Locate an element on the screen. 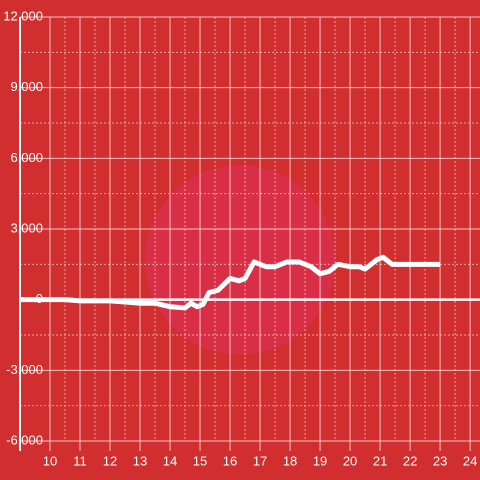 The width and height of the screenshot is (480, 480). x-tick-label: 13 is located at coordinates (140, 460).